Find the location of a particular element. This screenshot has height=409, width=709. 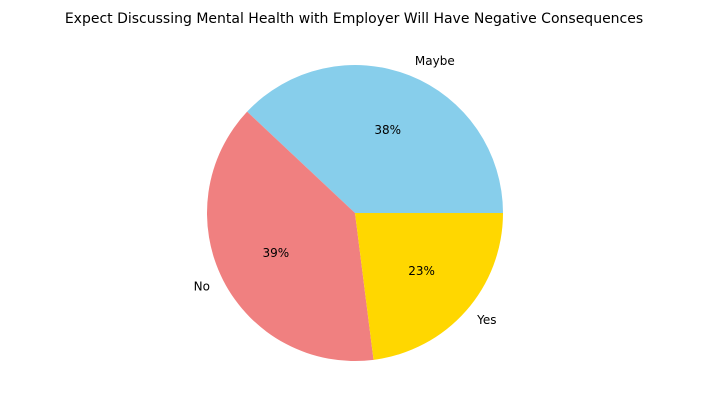

slice-label-maybe: Maybe is located at coordinates (435, 61).